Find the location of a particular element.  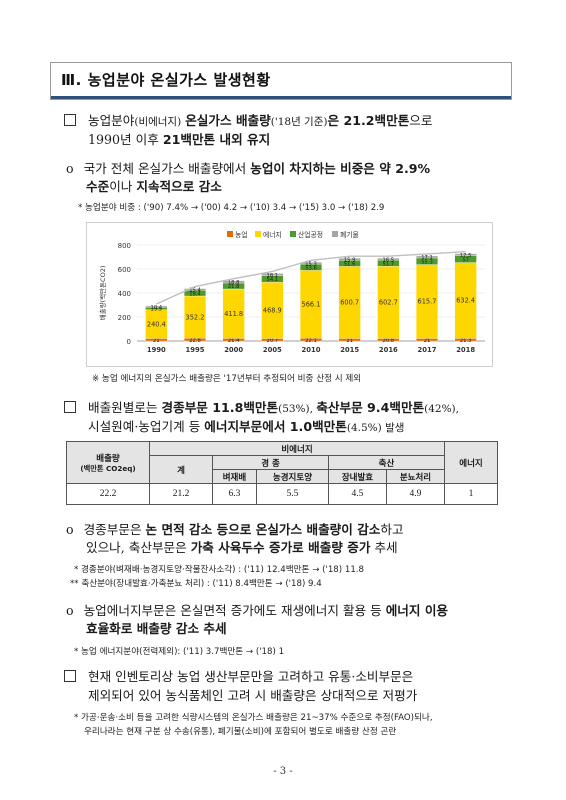

heading-underline is located at coordinates (281, 97).